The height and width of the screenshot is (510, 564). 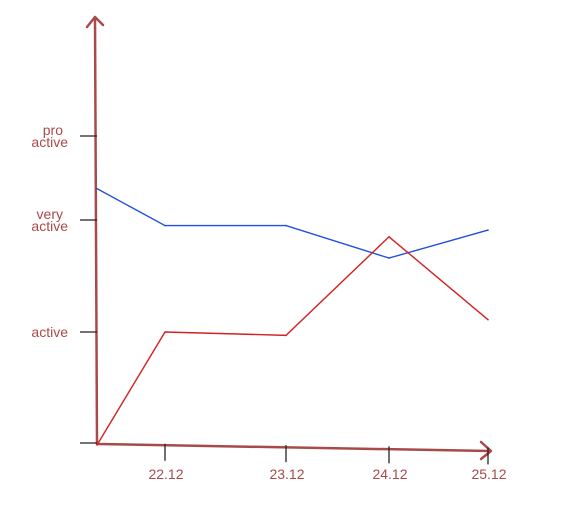 I want to click on x-axis-line, so click(x=293, y=447).